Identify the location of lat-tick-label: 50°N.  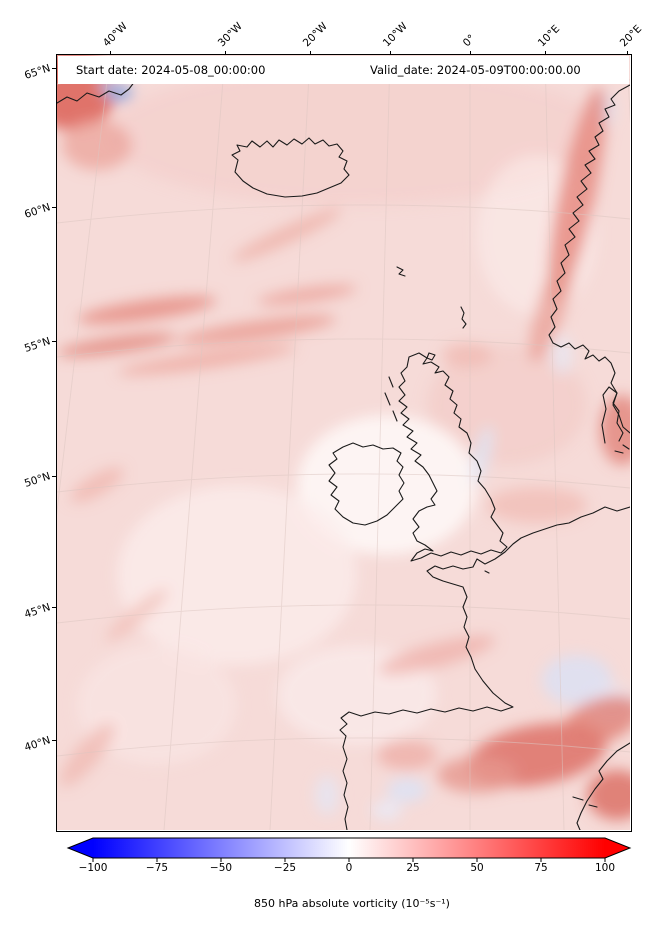
(37, 480).